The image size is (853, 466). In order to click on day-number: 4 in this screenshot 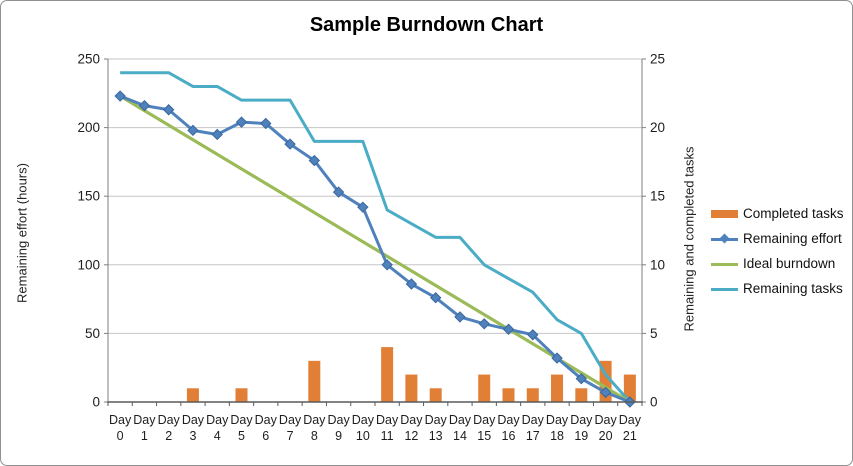, I will do `click(217, 436)`.